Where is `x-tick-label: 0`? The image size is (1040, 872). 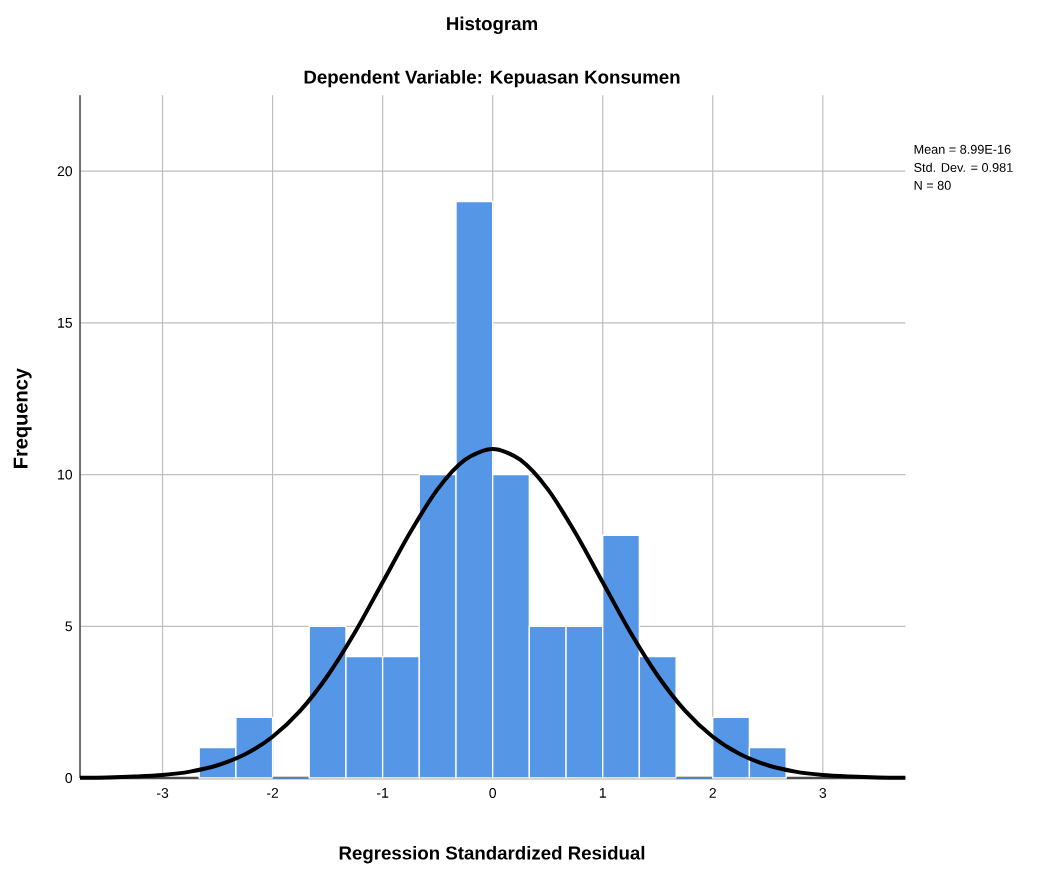
x-tick-label: 0 is located at coordinates (493, 793).